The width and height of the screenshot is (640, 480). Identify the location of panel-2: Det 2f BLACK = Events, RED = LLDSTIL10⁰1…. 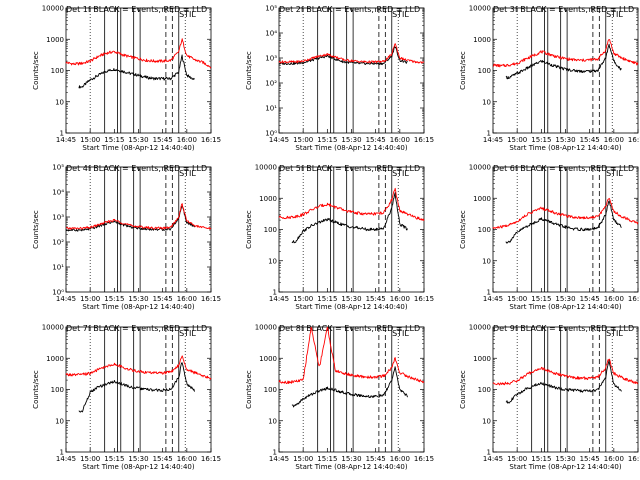
(339, 79).